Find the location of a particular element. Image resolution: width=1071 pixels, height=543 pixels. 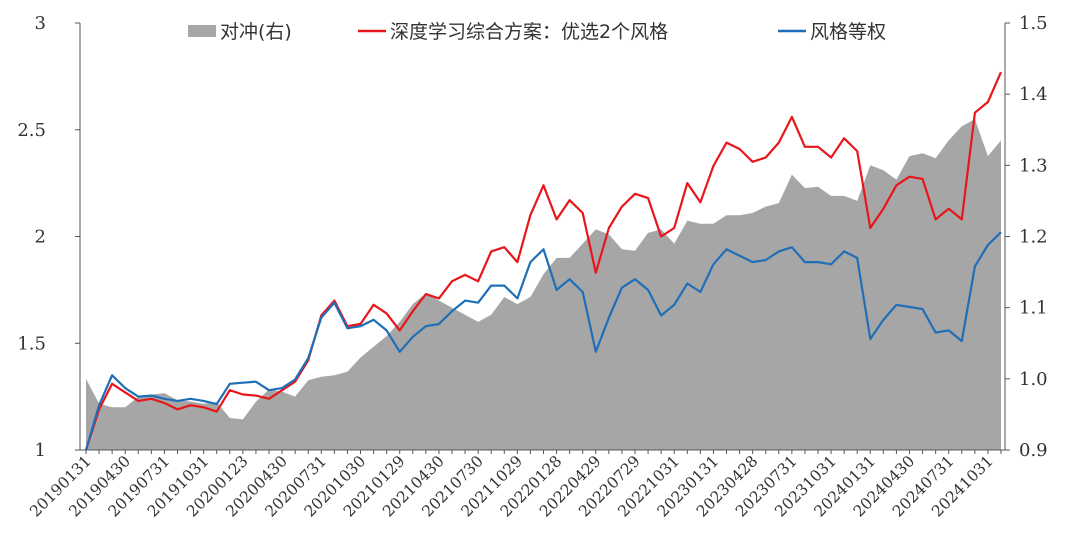

y-left-tick-label: 1 is located at coordinates (40, 450).